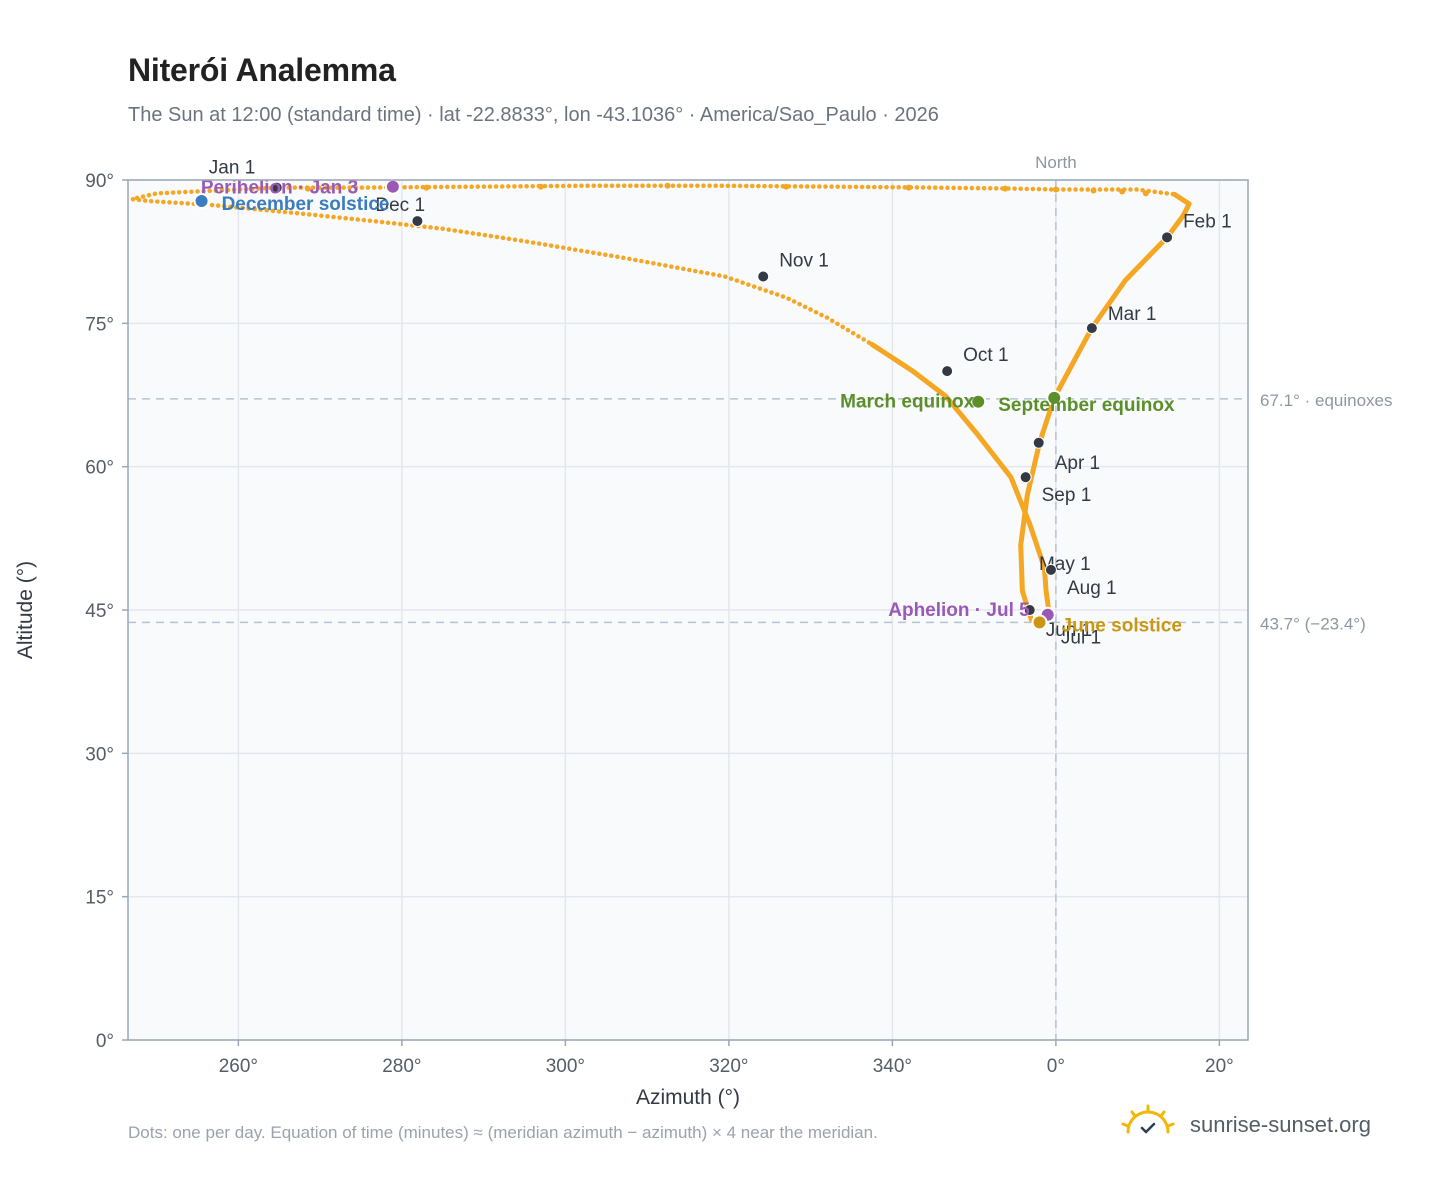  What do you see at coordinates (959, 610) in the screenshot?
I see `event-label: Aphelion · Jul 5` at bounding box center [959, 610].